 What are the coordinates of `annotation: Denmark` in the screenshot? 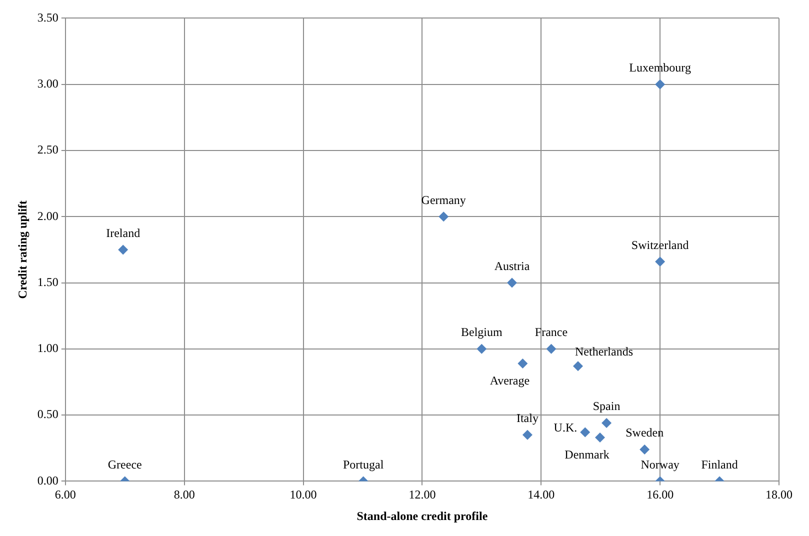 It's located at (587, 455).